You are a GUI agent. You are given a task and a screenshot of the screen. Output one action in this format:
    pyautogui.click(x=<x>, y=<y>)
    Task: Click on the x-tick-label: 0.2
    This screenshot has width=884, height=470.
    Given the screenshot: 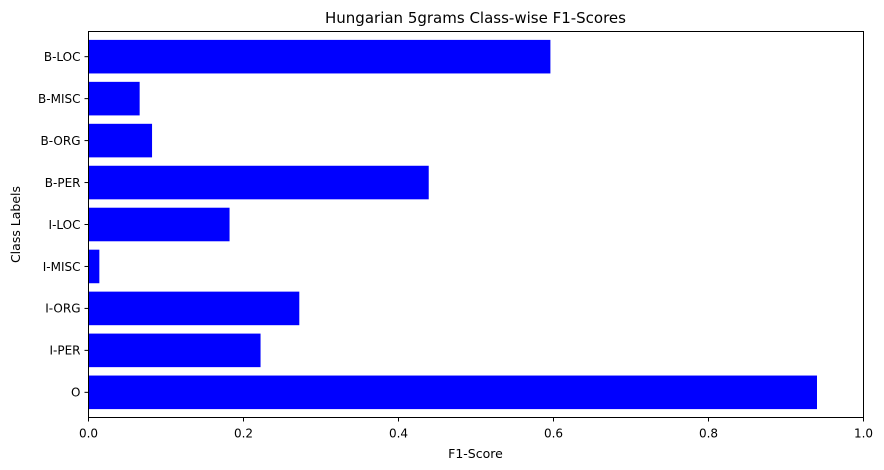 What is the action you would take?
    pyautogui.click(x=243, y=434)
    